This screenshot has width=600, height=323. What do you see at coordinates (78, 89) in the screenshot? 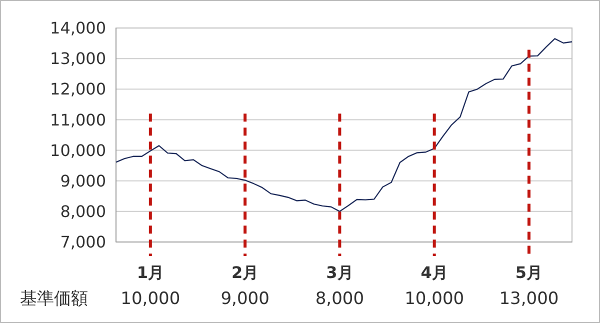
I see `y-tick-label: 12,000` at bounding box center [78, 89].